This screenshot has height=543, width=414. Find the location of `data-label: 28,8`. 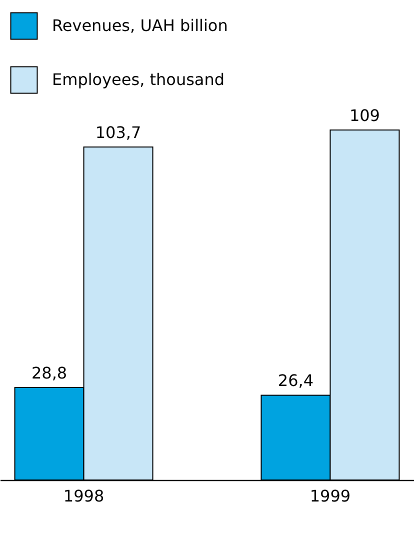

data-label: 28,8 is located at coordinates (49, 373).